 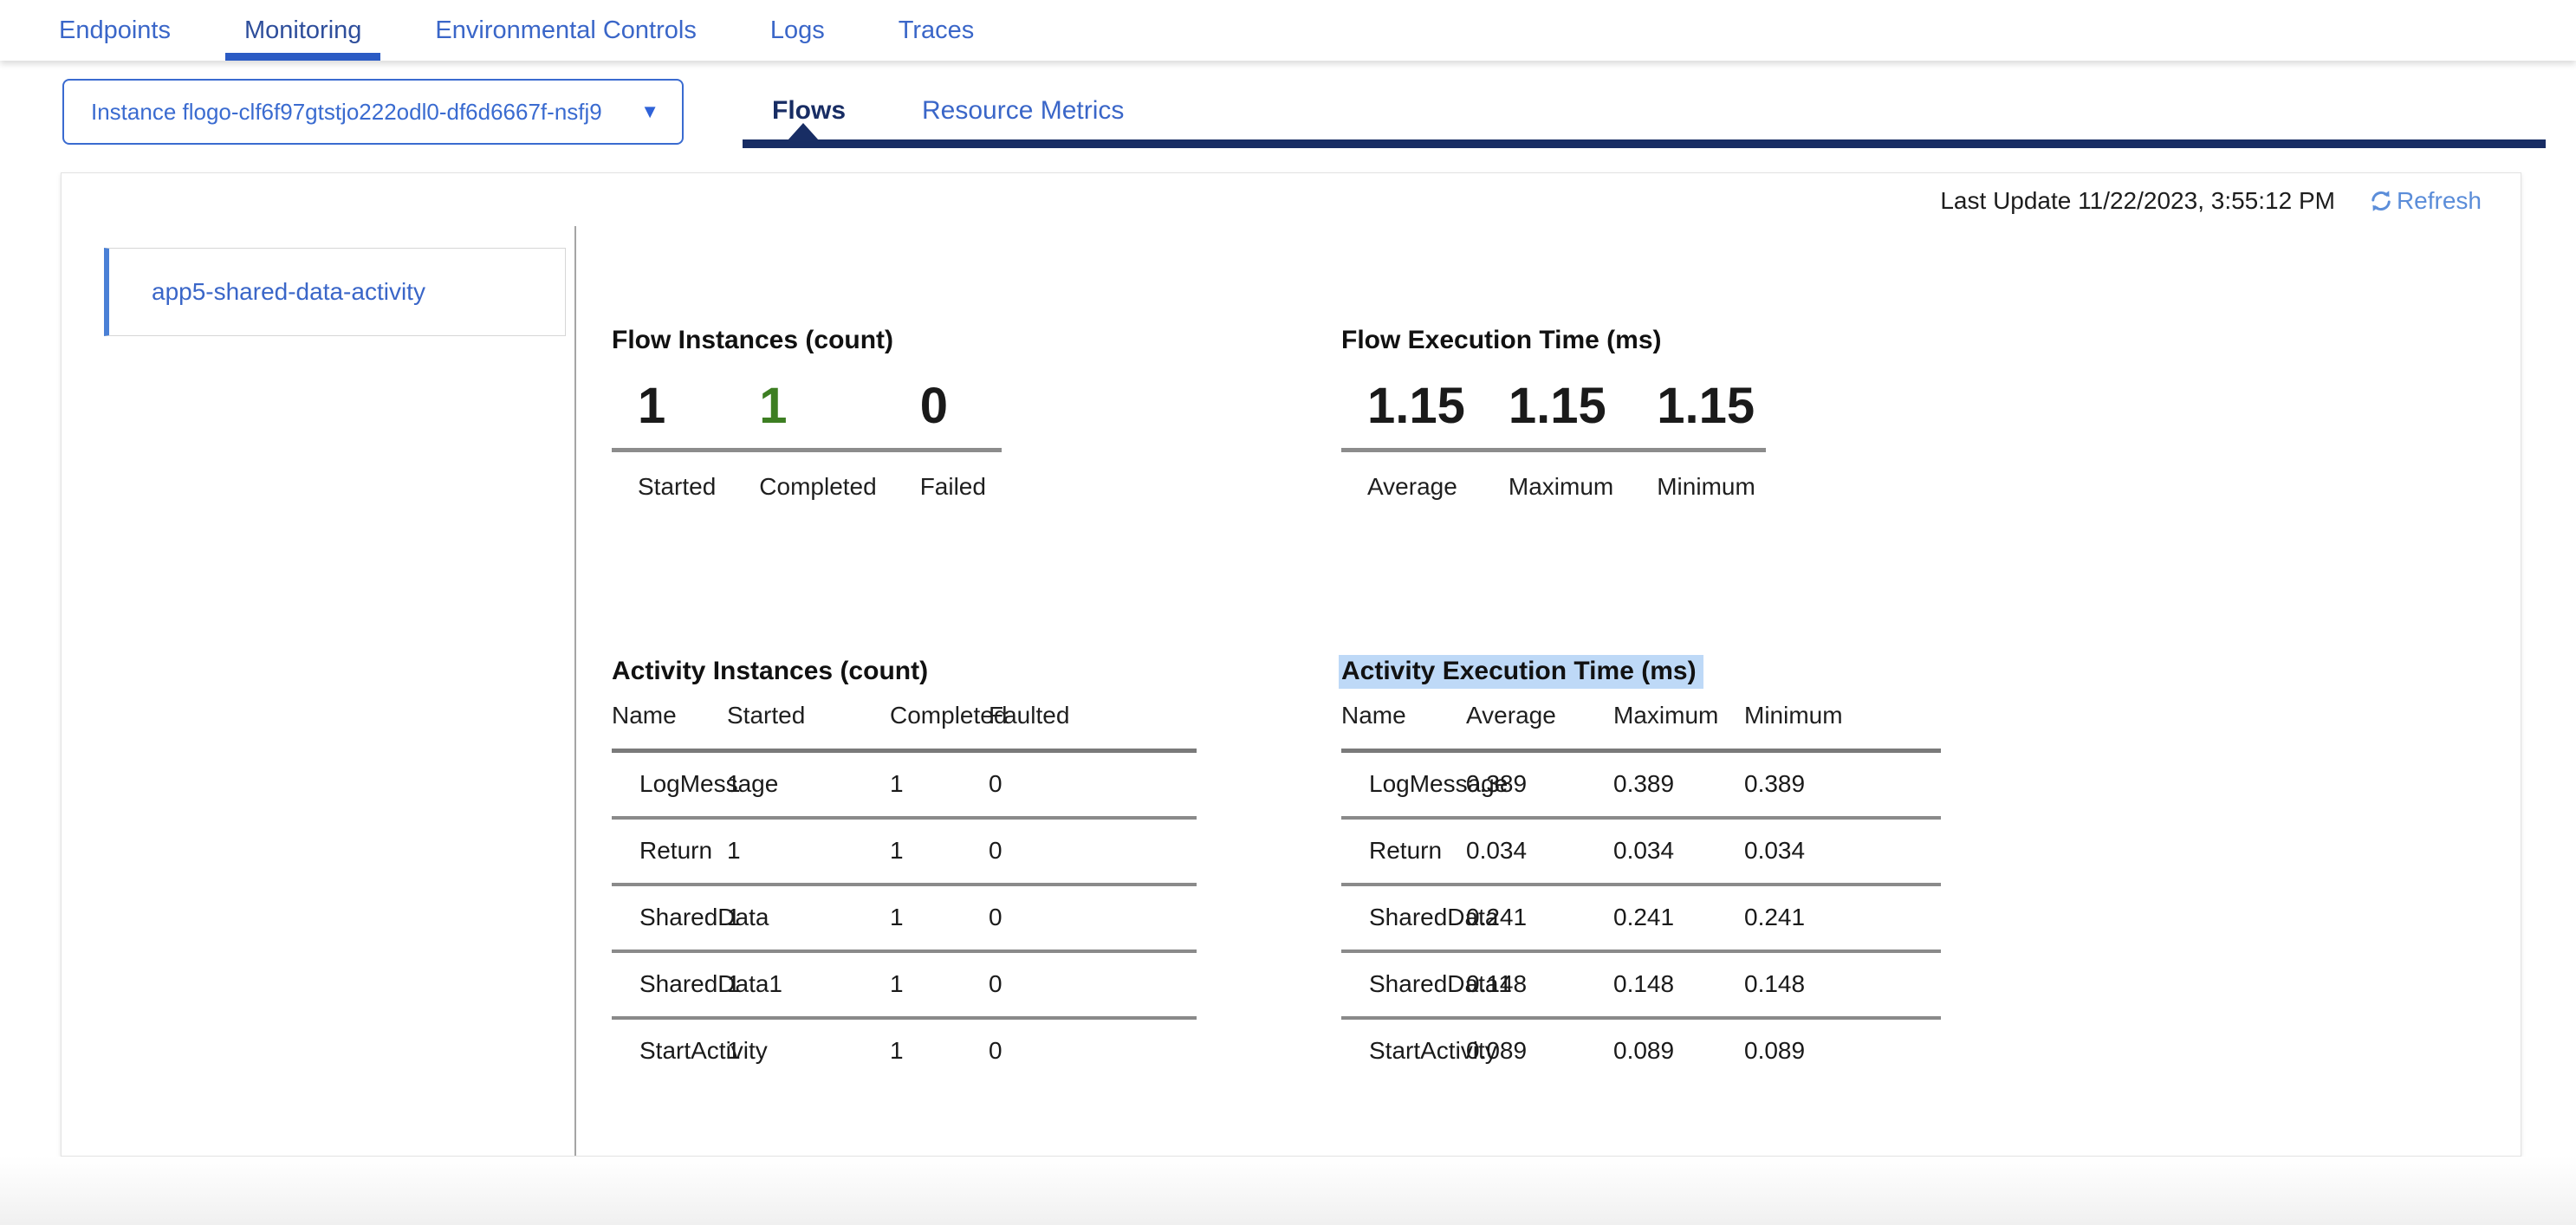 I want to click on table-row: SharedData 0.241 0.241 0.241, so click(x=1641, y=918).